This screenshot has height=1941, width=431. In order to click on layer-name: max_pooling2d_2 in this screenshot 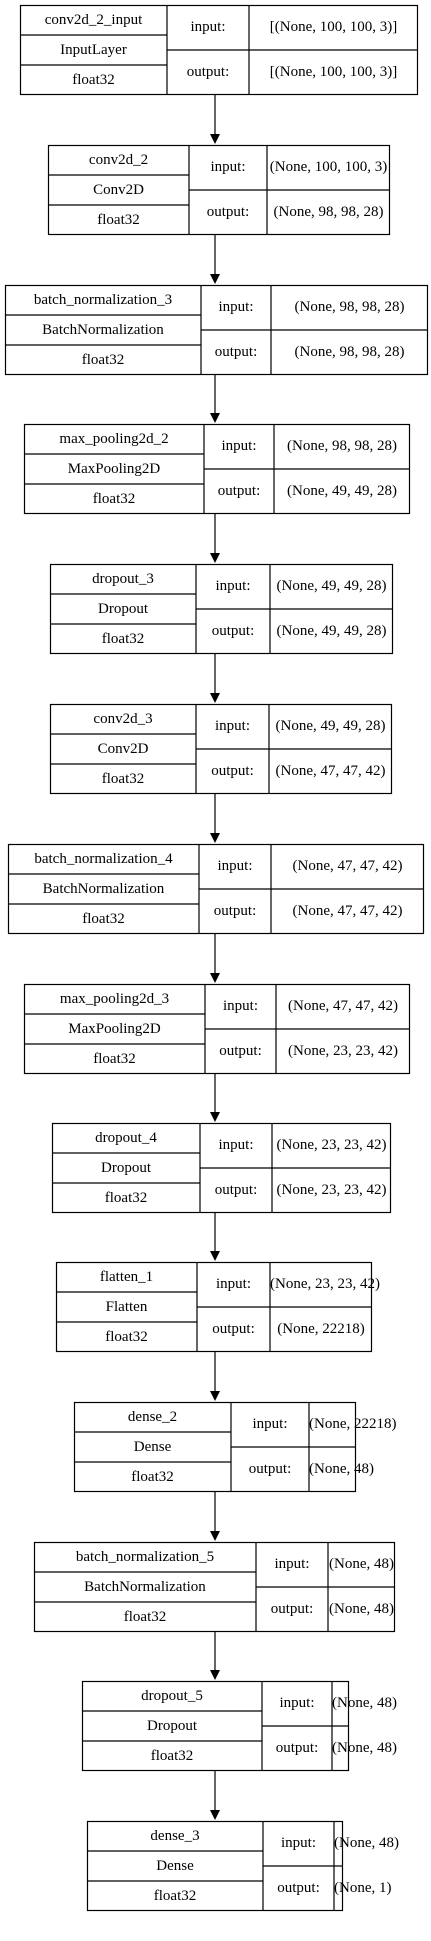, I will do `click(114, 439)`.